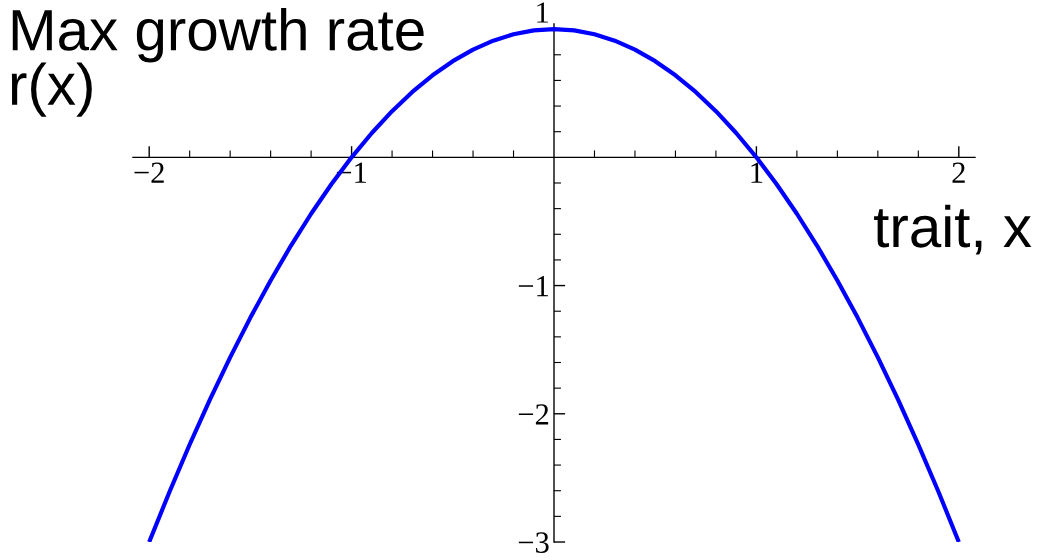 This screenshot has height=560, width=1040. I want to click on x-tick-label: 2, so click(958, 172).